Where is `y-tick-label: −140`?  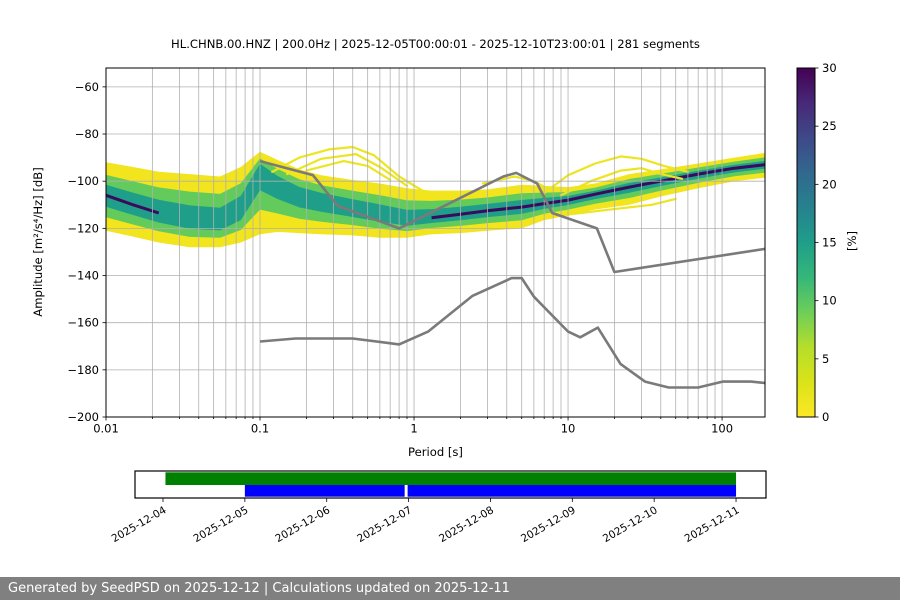
y-tick-label: −140 is located at coordinates (83, 276).